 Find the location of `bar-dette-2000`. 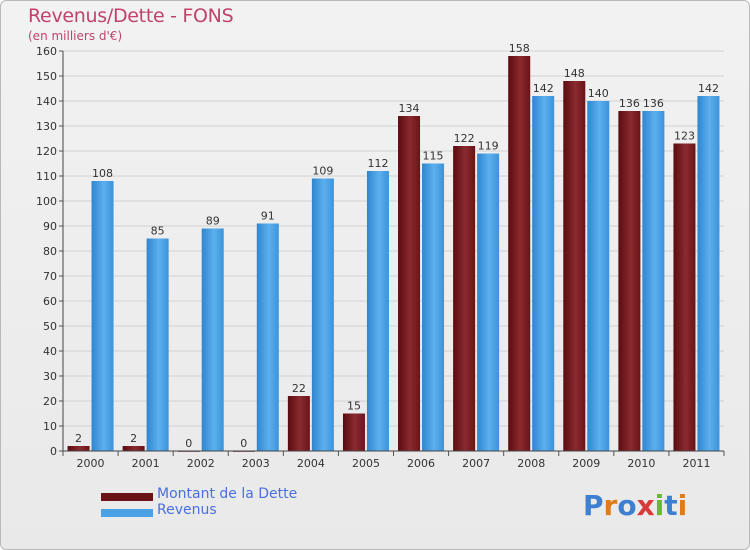

bar-dette-2000 is located at coordinates (78, 448).